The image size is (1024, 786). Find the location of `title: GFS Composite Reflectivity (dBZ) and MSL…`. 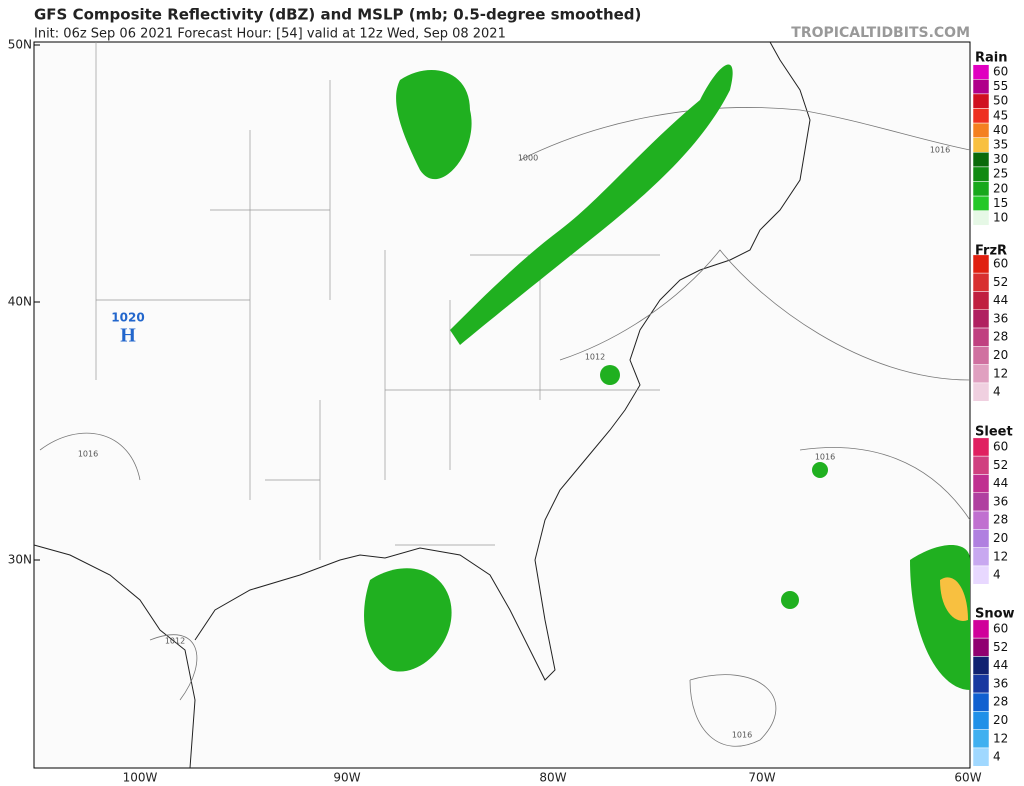

title: GFS Composite Reflectivity (dBZ) and MSL… is located at coordinates (337, 15).